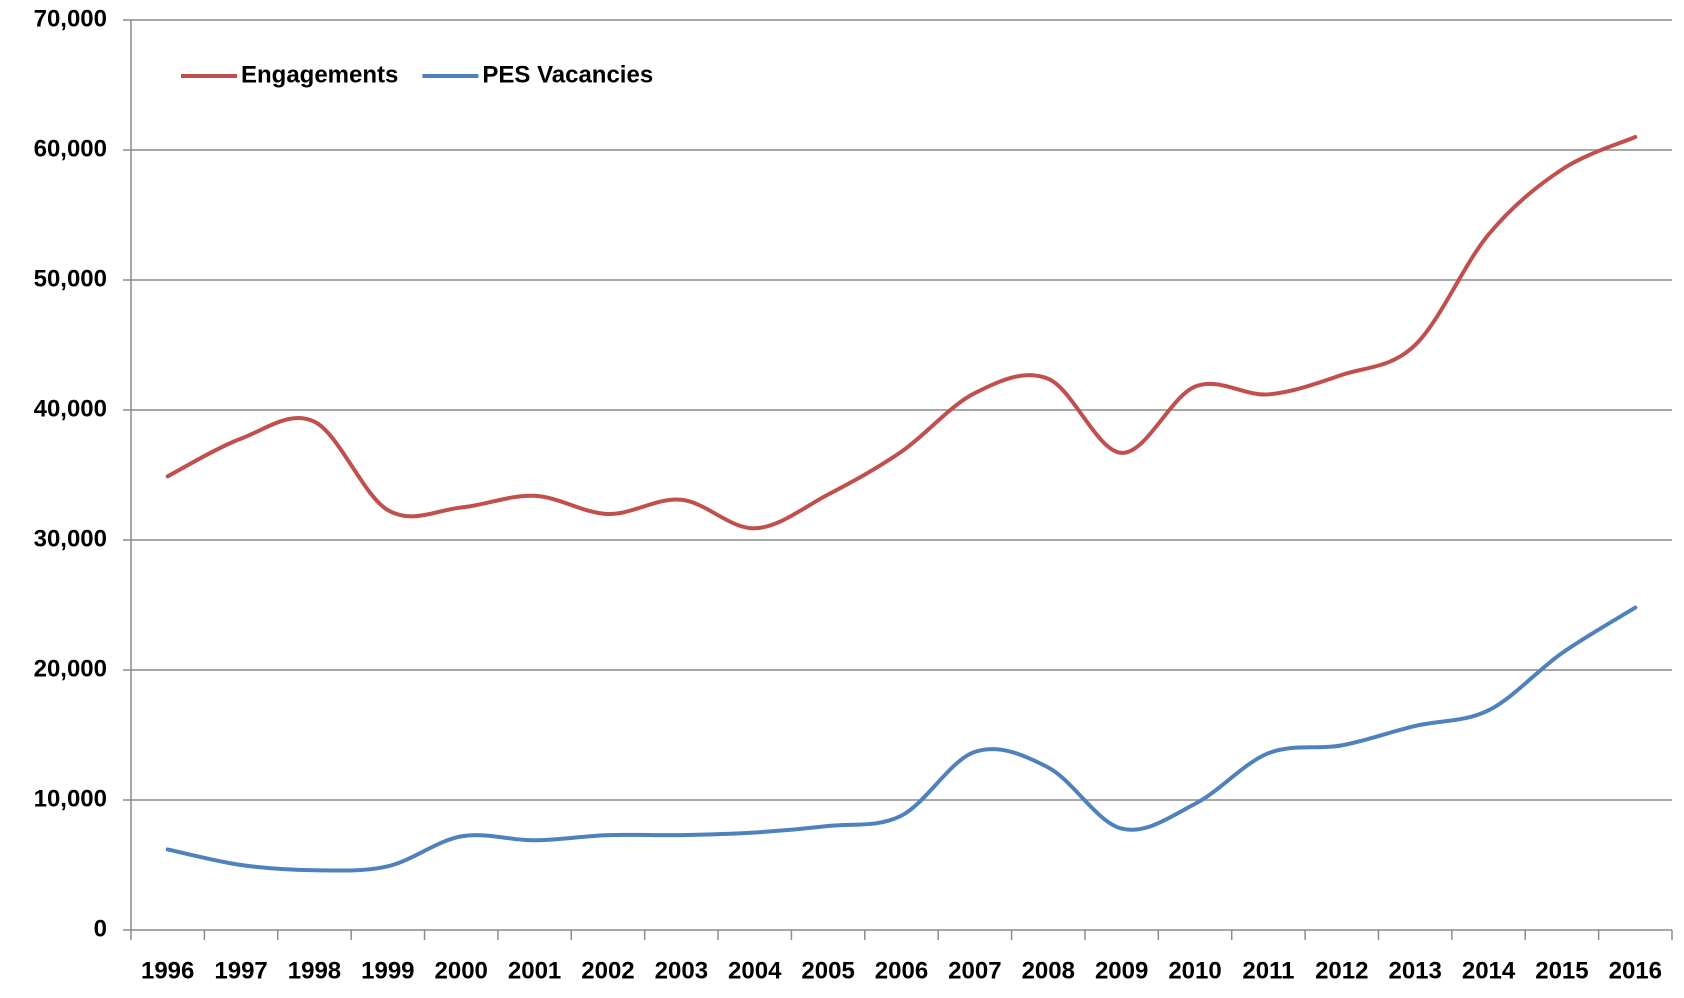  Describe the element at coordinates (755, 970) in the screenshot. I see `x-tick-label: 2004` at that location.